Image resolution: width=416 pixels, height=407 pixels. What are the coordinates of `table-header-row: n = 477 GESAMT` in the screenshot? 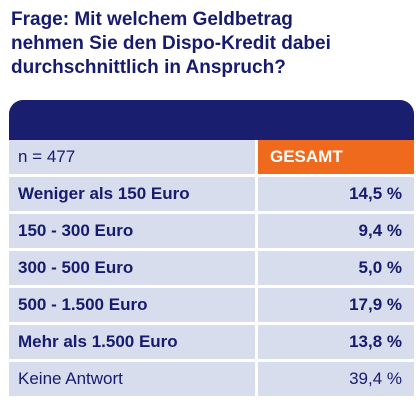 It's located at (211, 157).